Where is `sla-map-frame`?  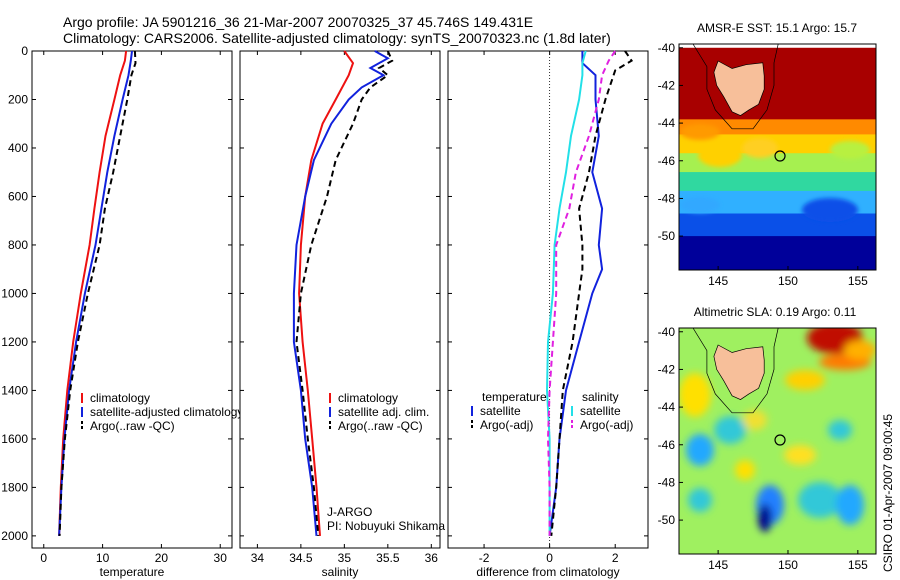
sla-map-frame is located at coordinates (777, 441).